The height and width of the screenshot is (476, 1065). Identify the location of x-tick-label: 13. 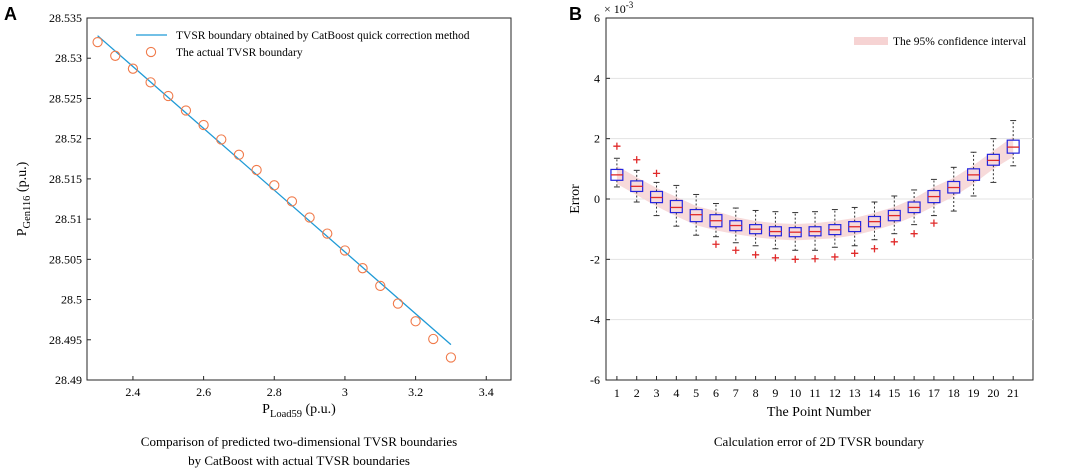
(855, 393).